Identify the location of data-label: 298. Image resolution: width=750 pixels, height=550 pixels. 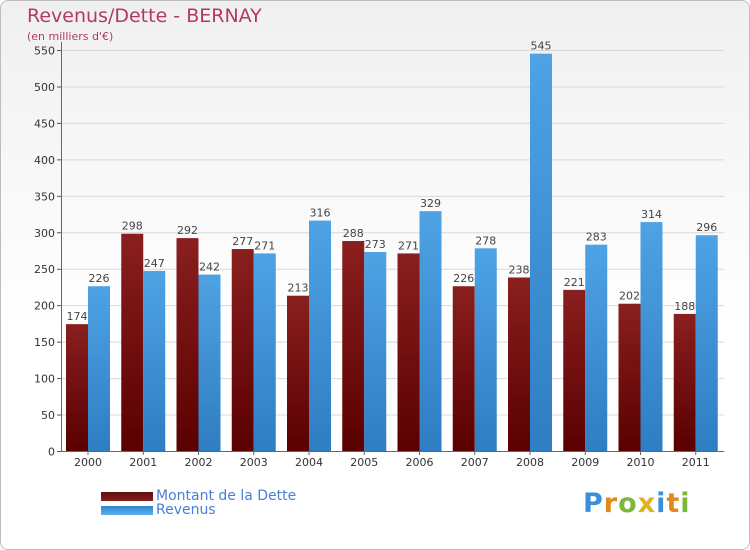
(132, 226).